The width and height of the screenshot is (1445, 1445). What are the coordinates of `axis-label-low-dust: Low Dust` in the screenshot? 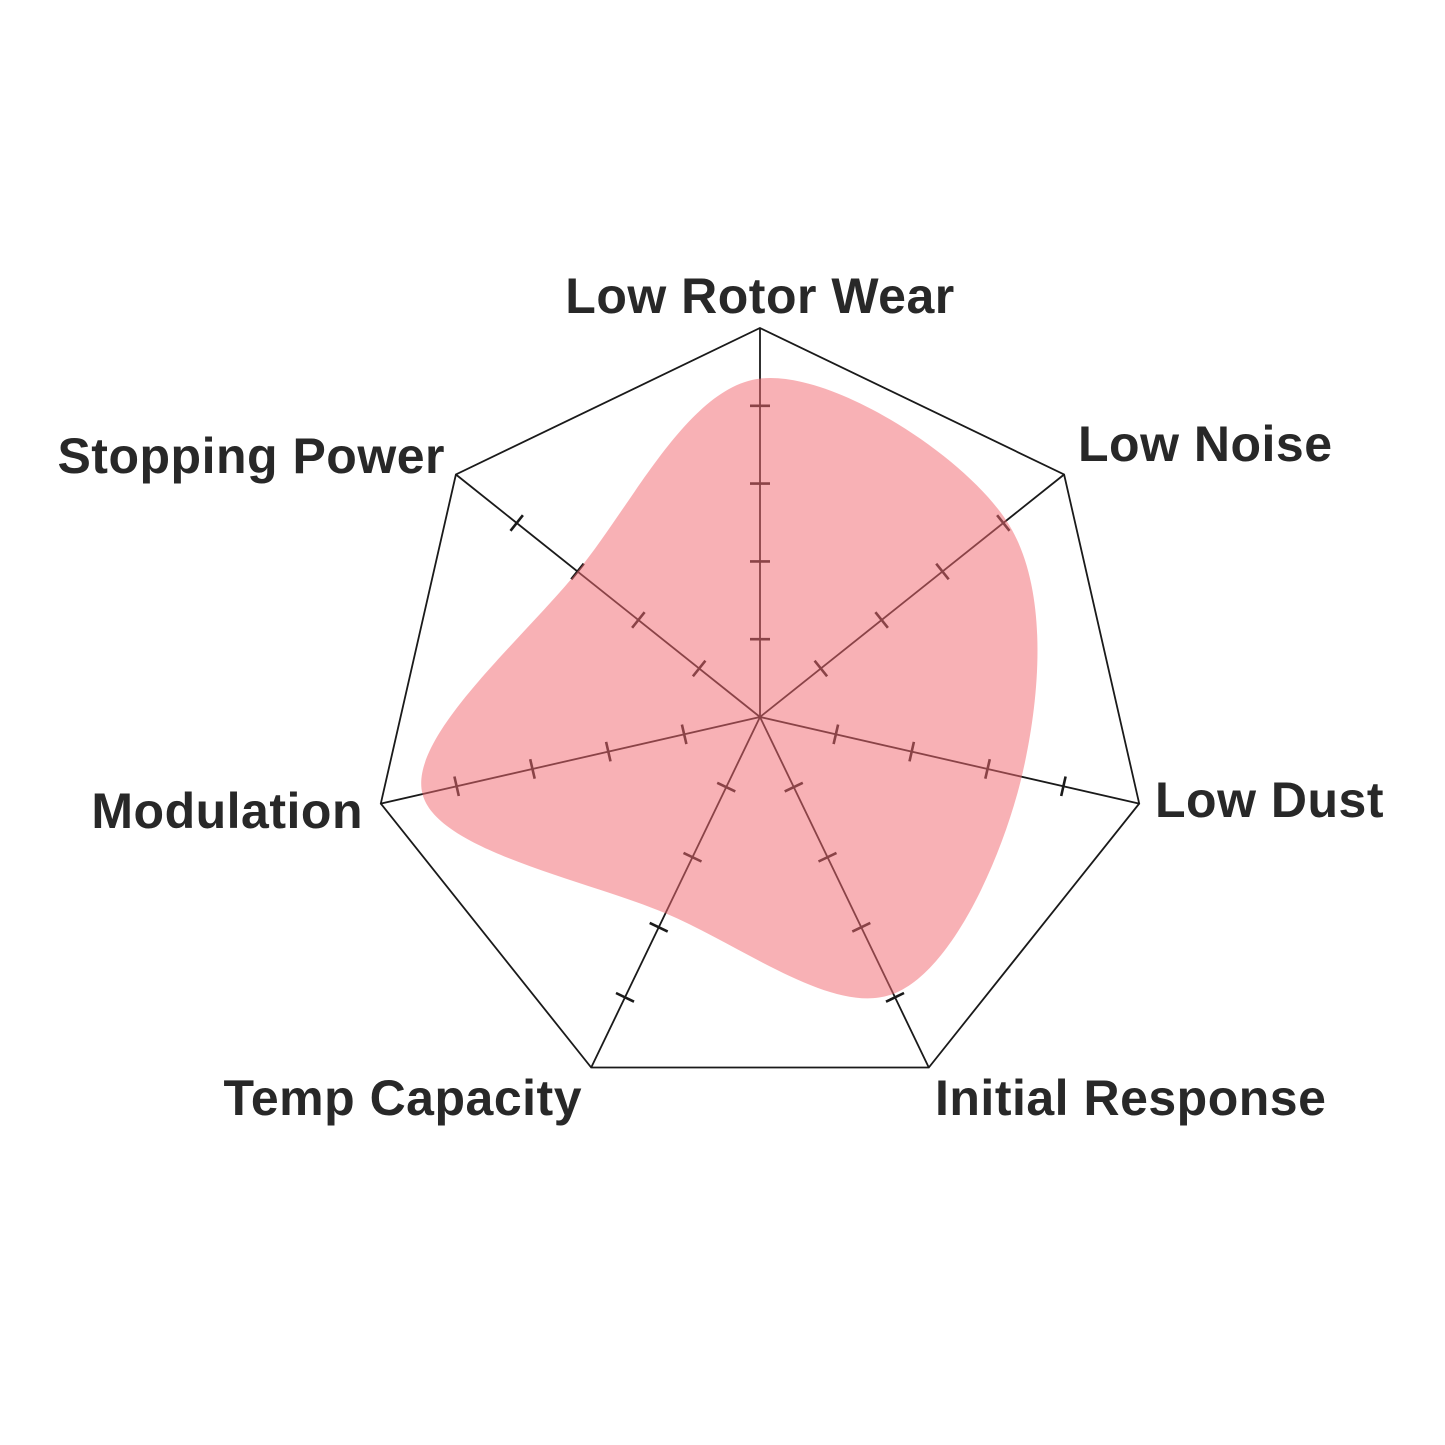 It's located at (1269, 800).